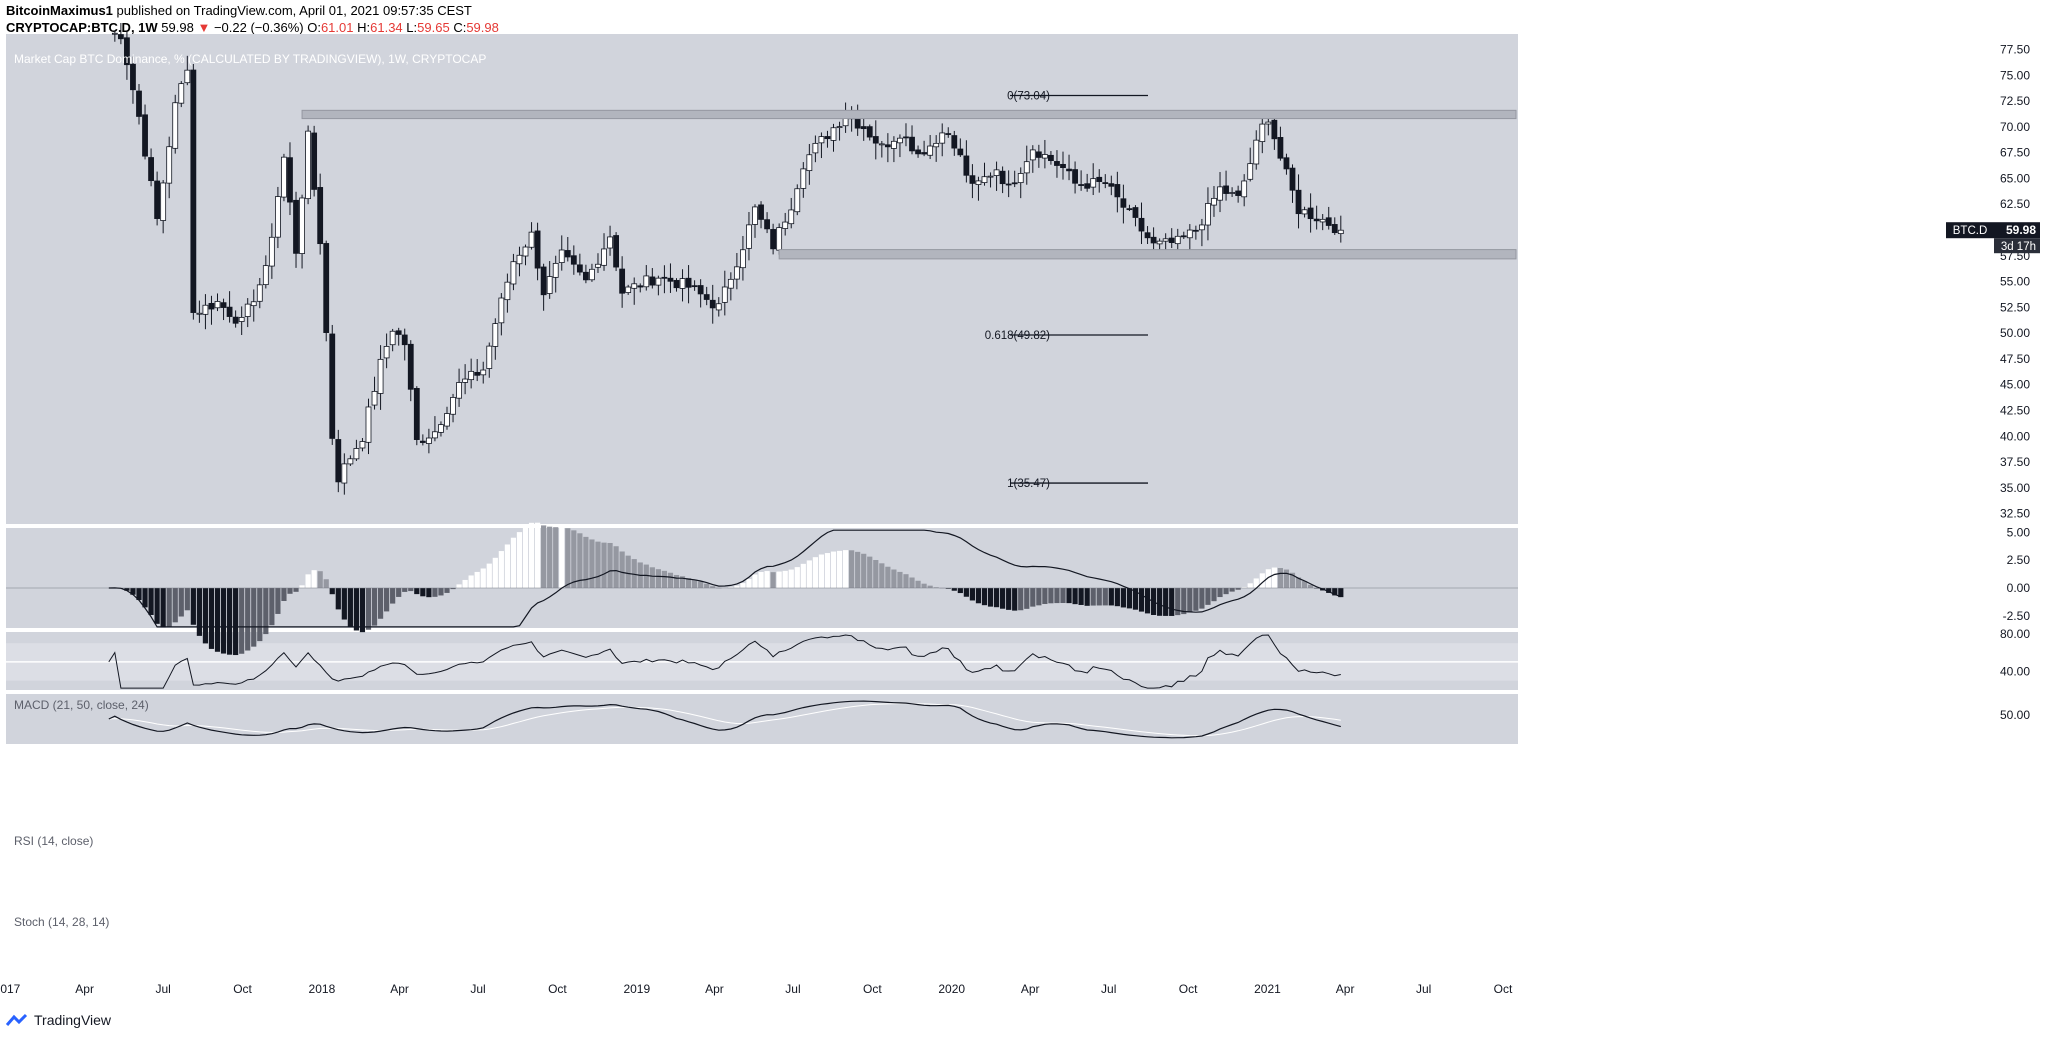 The width and height of the screenshot is (2052, 1041). I want to click on tradingview-brand: TradingView, so click(73, 1020).